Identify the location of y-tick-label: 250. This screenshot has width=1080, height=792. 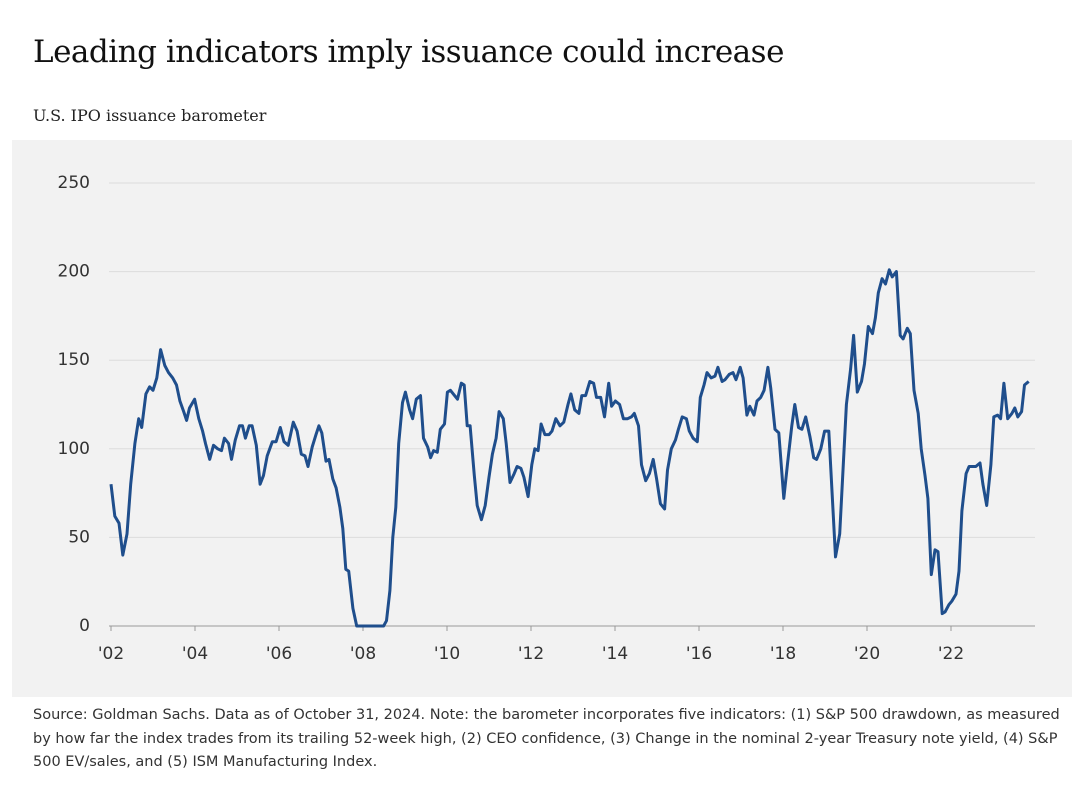
(74, 183).